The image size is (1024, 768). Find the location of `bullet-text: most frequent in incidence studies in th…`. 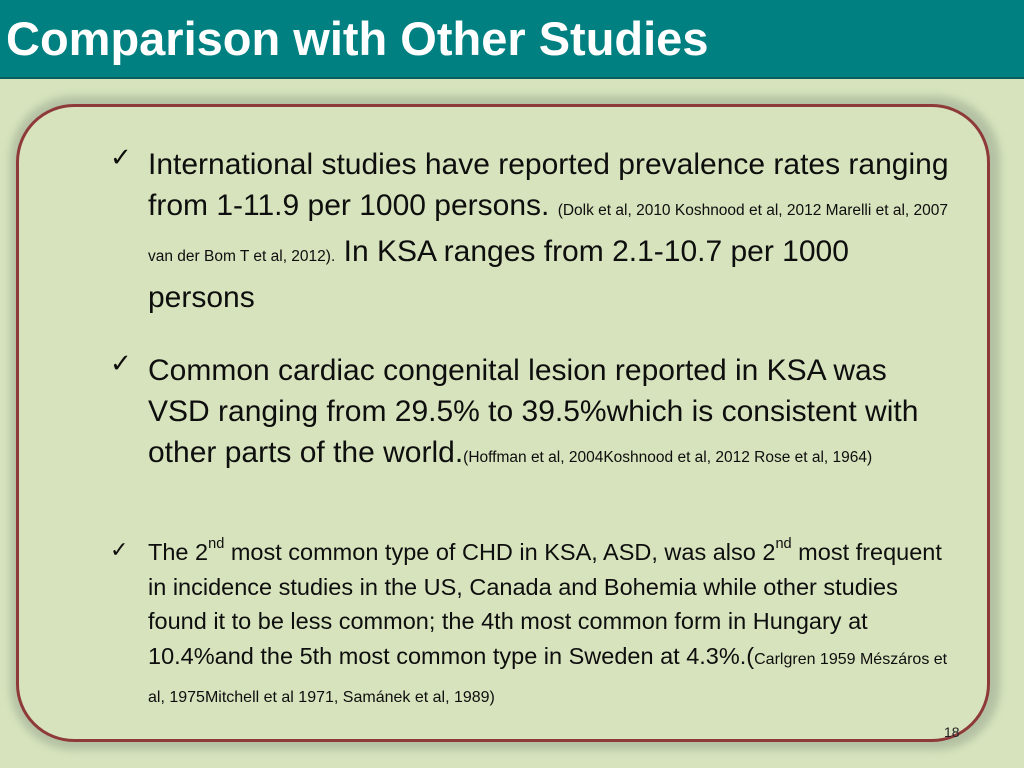

bullet-text: most frequent in incidence studies in th… is located at coordinates (545, 604).